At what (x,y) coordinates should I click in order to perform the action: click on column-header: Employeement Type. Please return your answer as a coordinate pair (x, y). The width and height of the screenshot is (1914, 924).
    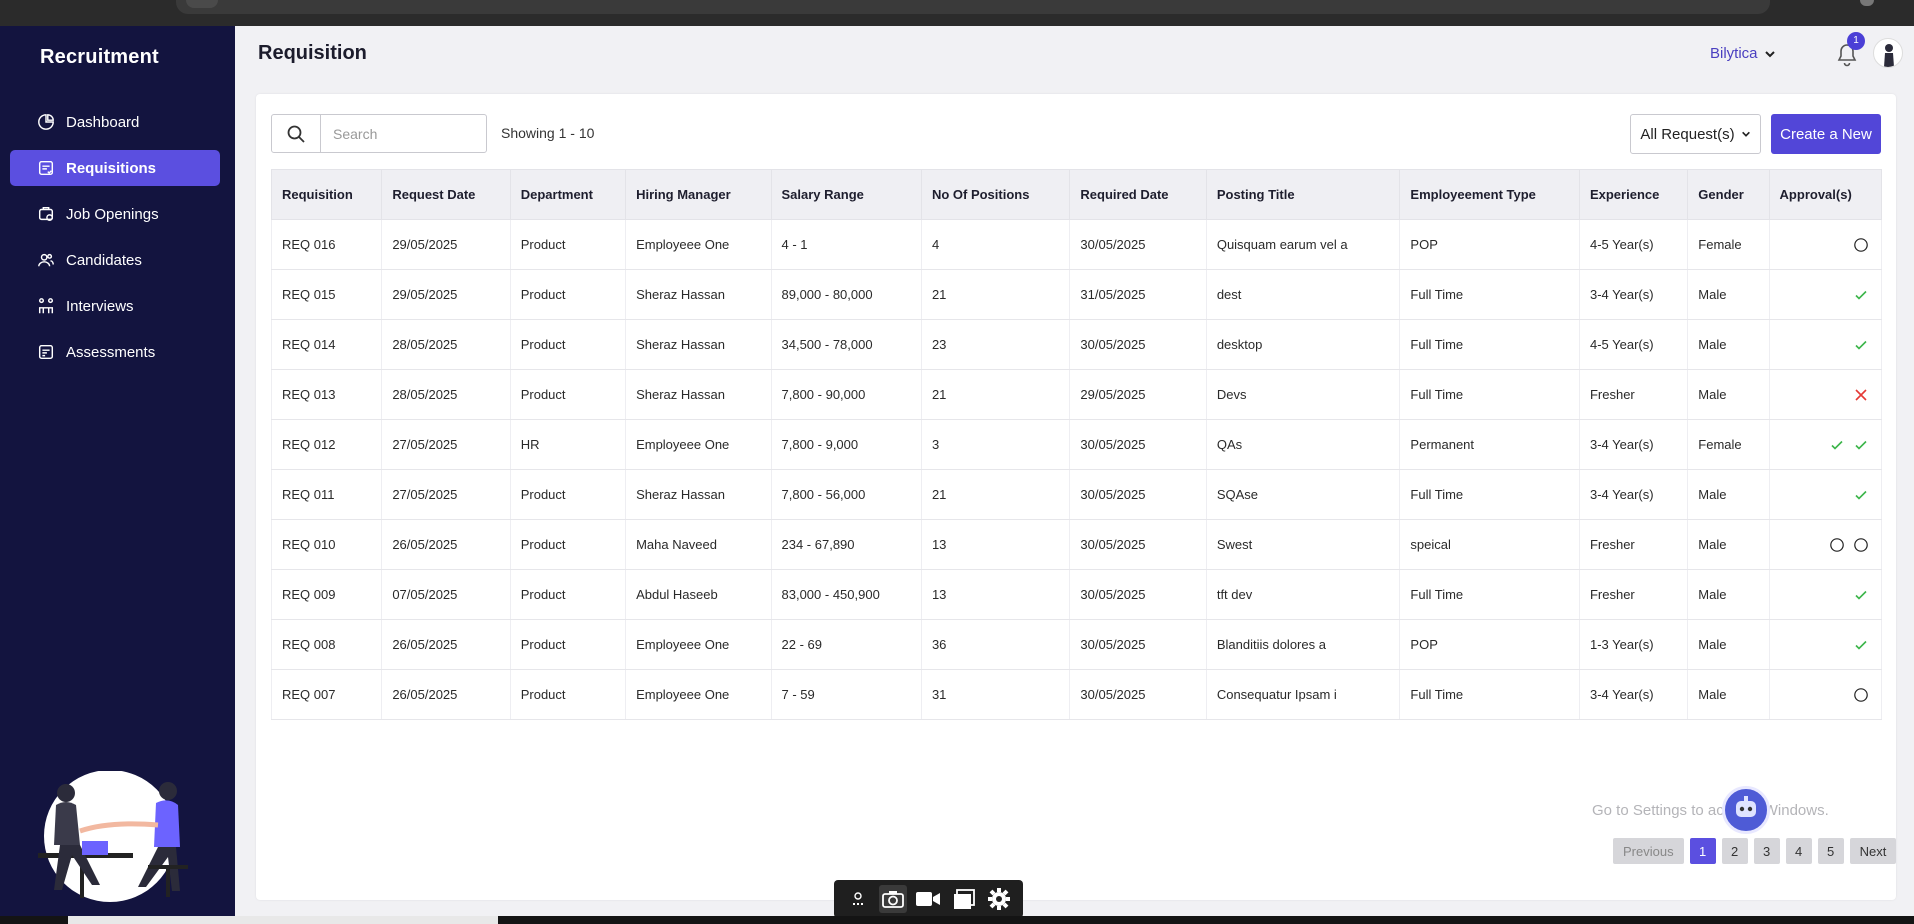
    Looking at the image, I should click on (1489, 194).